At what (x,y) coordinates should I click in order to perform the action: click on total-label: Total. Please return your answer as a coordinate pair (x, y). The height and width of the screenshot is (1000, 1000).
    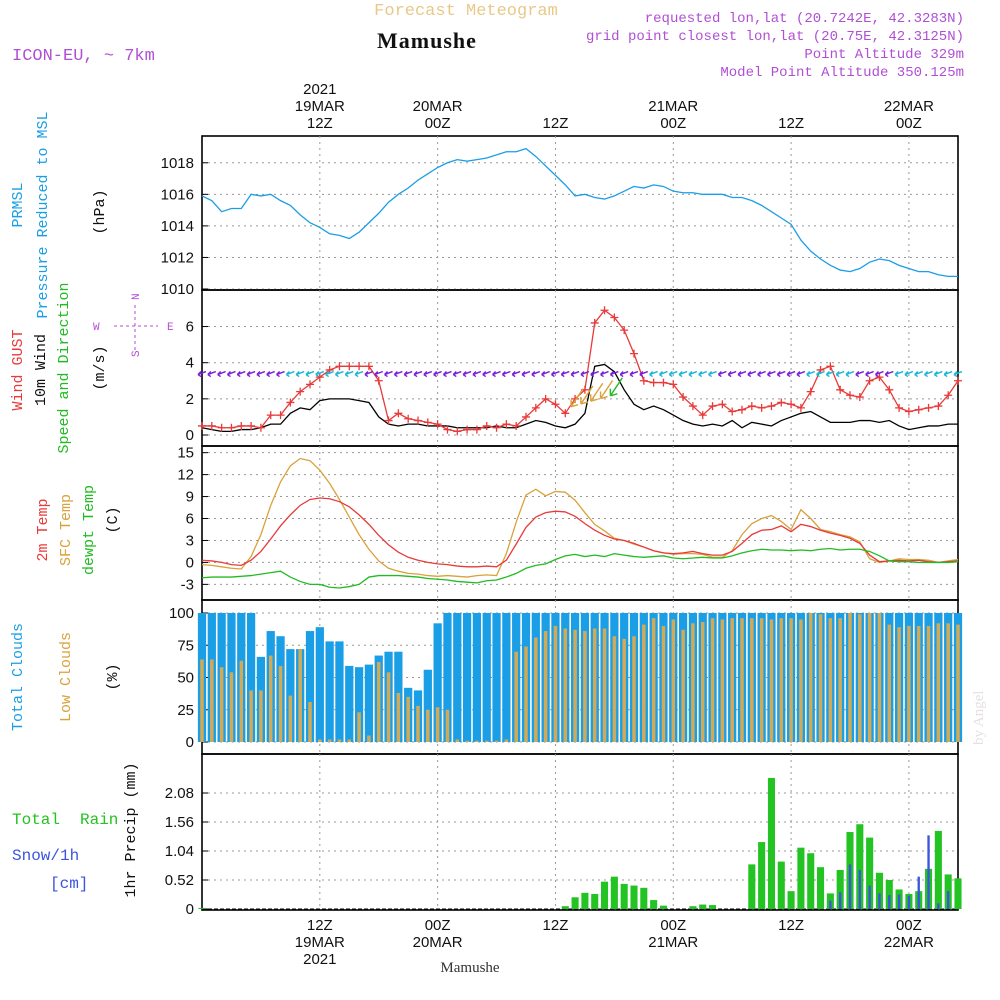
    Looking at the image, I should click on (36, 820).